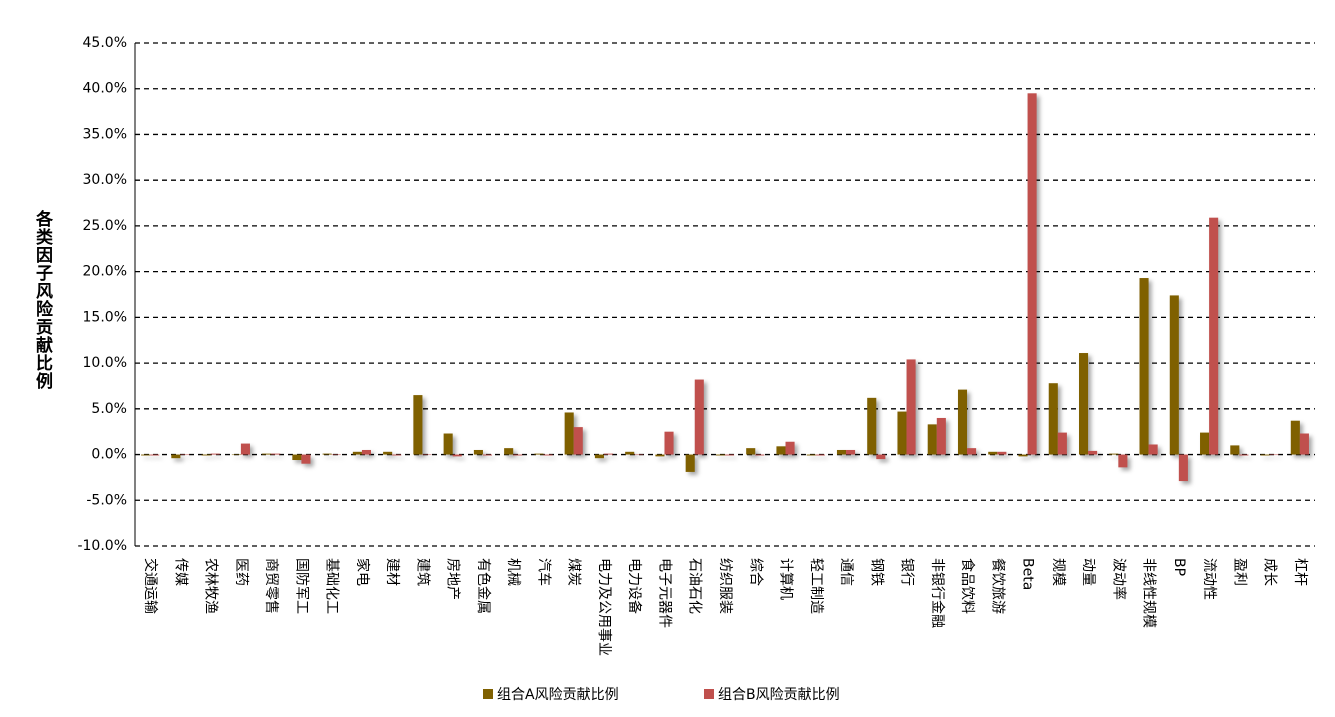 This screenshot has height=717, width=1335. What do you see at coordinates (271, 586) in the screenshot?
I see `x-tick-label: 商贸零售` at bounding box center [271, 586].